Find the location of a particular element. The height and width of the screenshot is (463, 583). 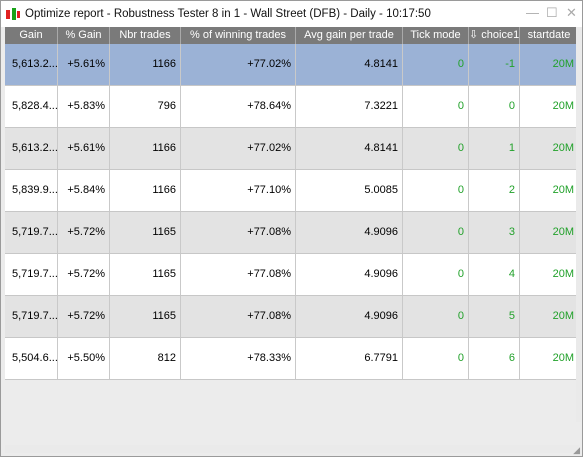

cell-pct-gain: +5.84% is located at coordinates (84, 190).